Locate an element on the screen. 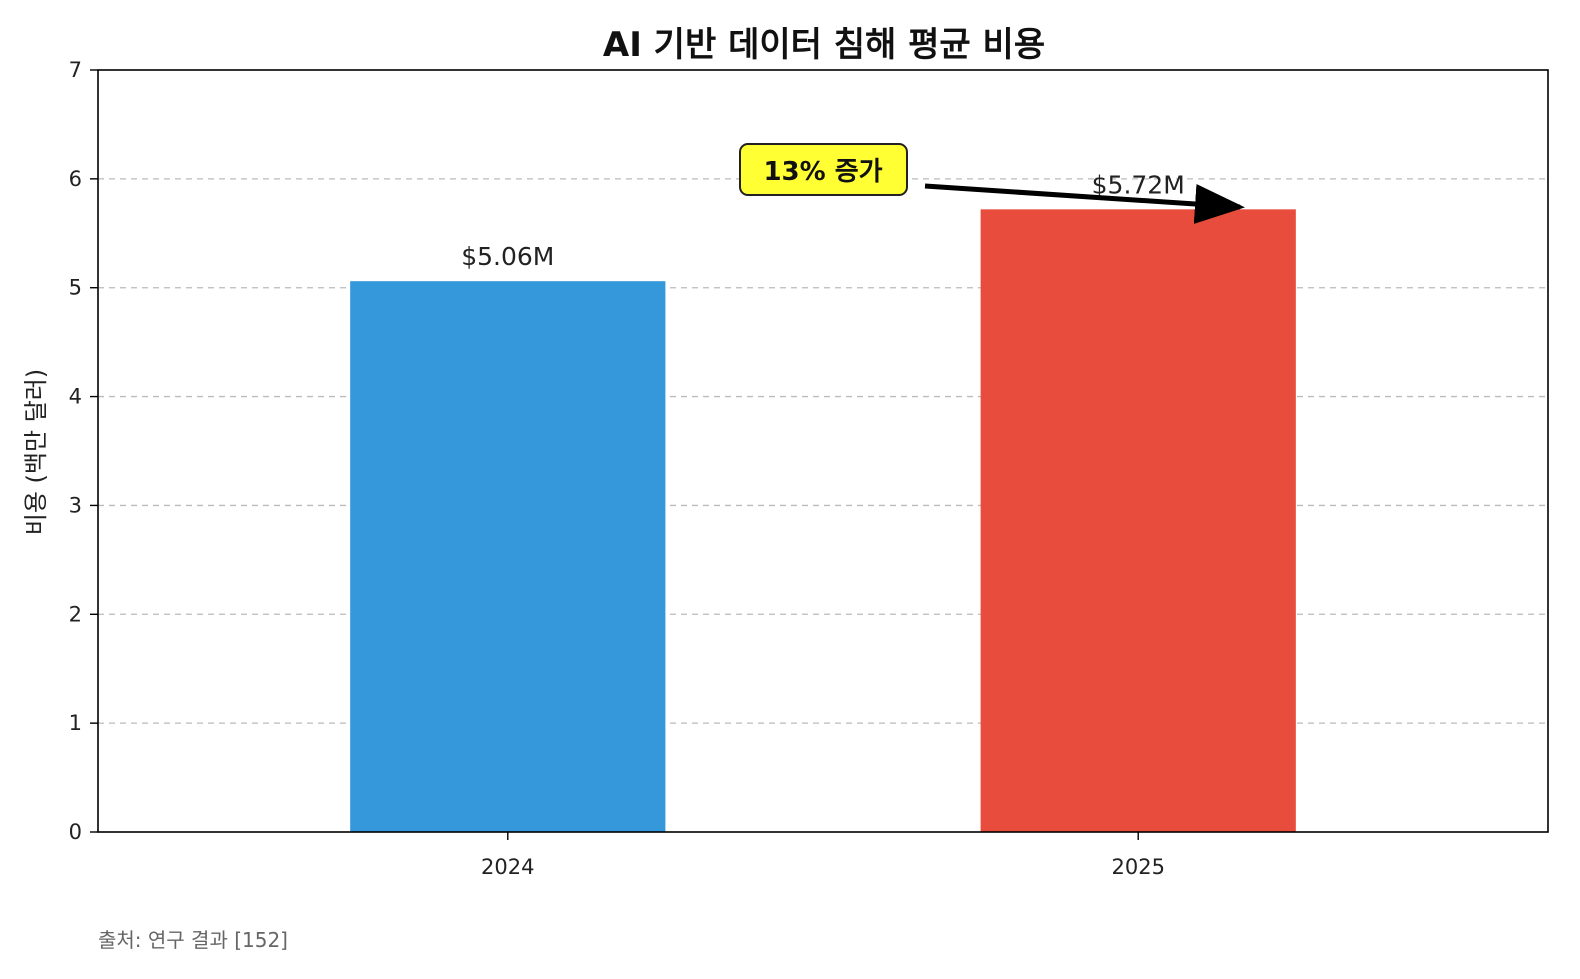 The width and height of the screenshot is (1580, 979). y-tick-label: 2 is located at coordinates (75, 614).